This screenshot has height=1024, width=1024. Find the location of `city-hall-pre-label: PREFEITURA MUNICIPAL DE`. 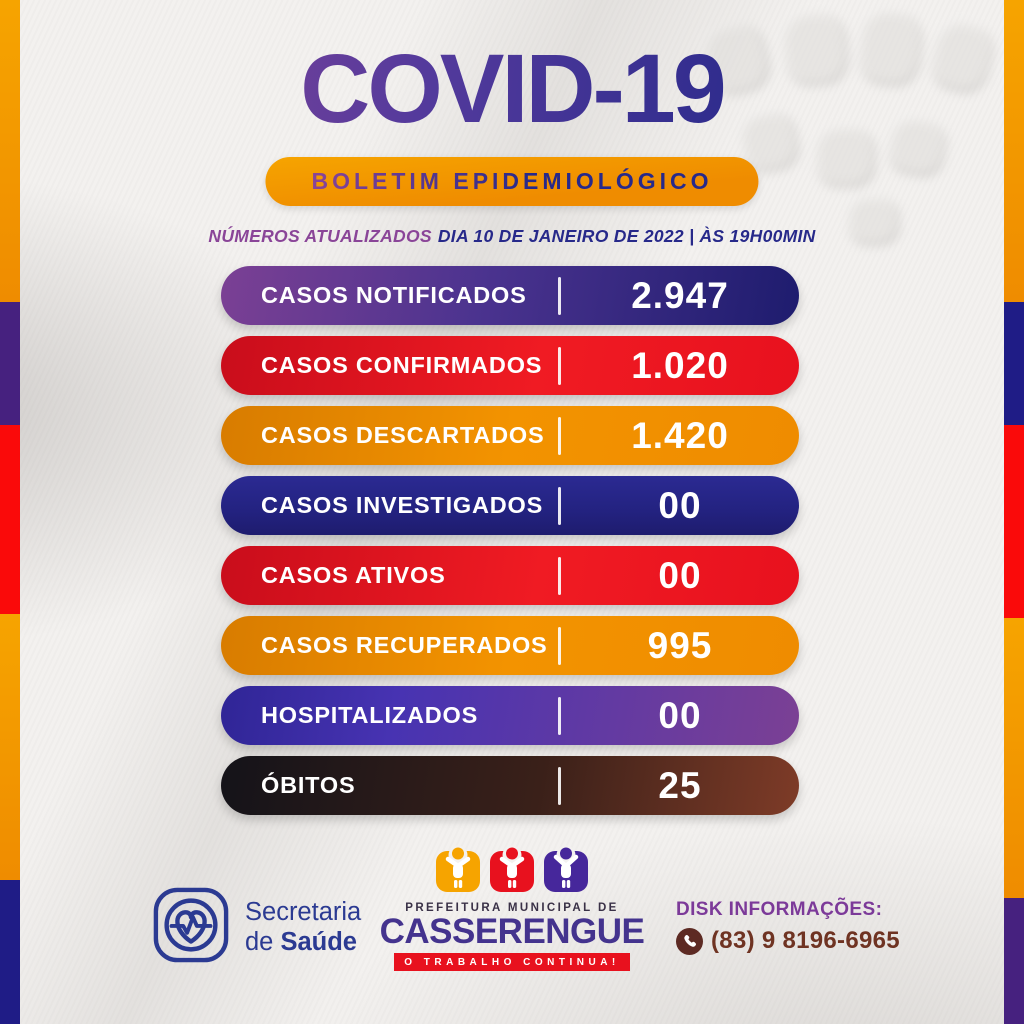

city-hall-pre-label: PREFEITURA MUNICIPAL DE is located at coordinates (512, 908).